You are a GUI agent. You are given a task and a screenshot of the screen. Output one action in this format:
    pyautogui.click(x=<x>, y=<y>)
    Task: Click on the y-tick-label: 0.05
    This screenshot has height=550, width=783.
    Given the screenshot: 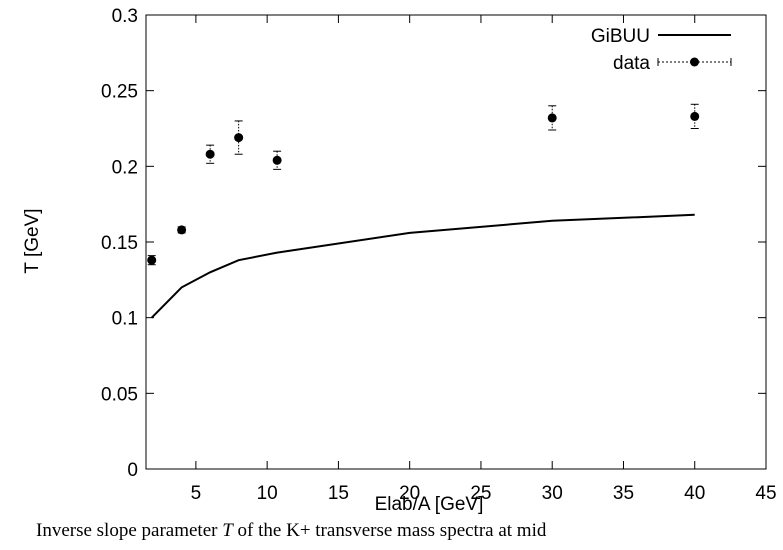 What is the action you would take?
    pyautogui.click(x=119, y=394)
    